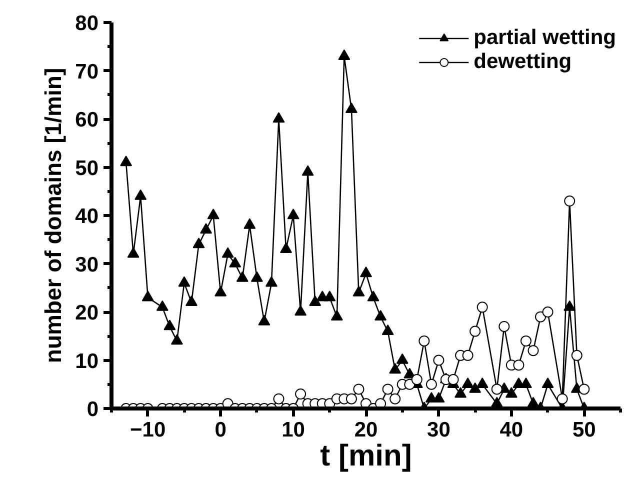  What do you see at coordinates (86, 168) in the screenshot?
I see `y-tick-label: 50` at bounding box center [86, 168].